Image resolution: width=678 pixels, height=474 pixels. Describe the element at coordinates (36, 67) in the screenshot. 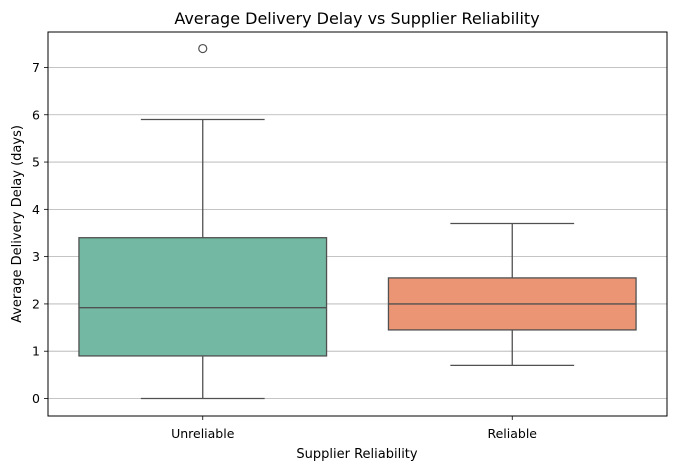

I see `y-tick-label: 7` at that location.